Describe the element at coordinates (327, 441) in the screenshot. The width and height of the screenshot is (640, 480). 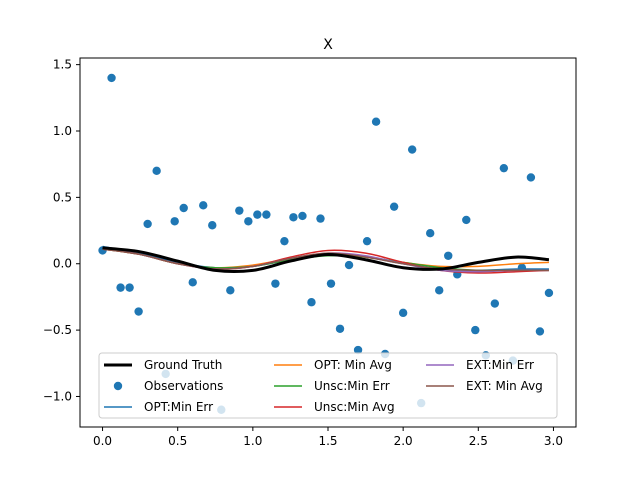
I see `x-tick-label-3: 1.5` at that location.